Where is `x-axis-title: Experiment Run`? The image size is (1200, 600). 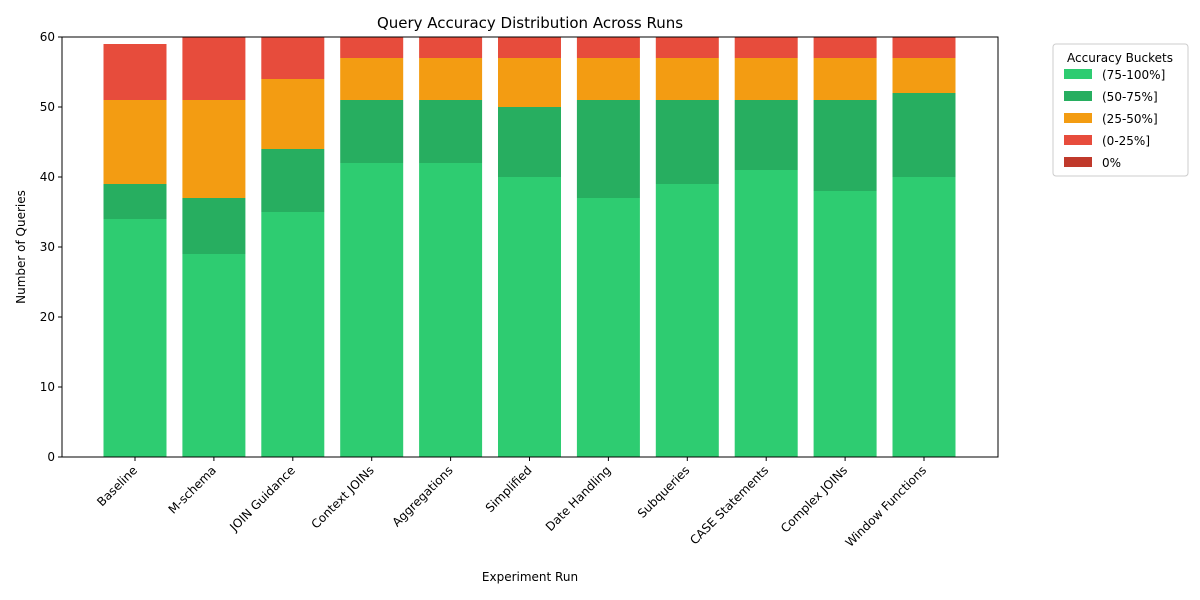
x-axis-title: Experiment Run is located at coordinates (530, 577).